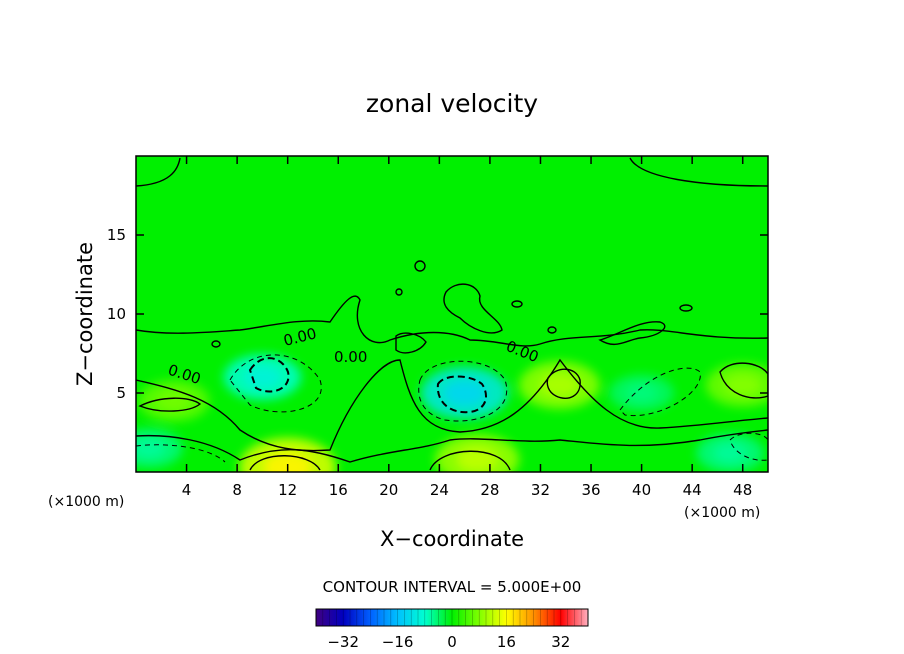  I want to click on contour-positive-cell-right, so click(563, 383).